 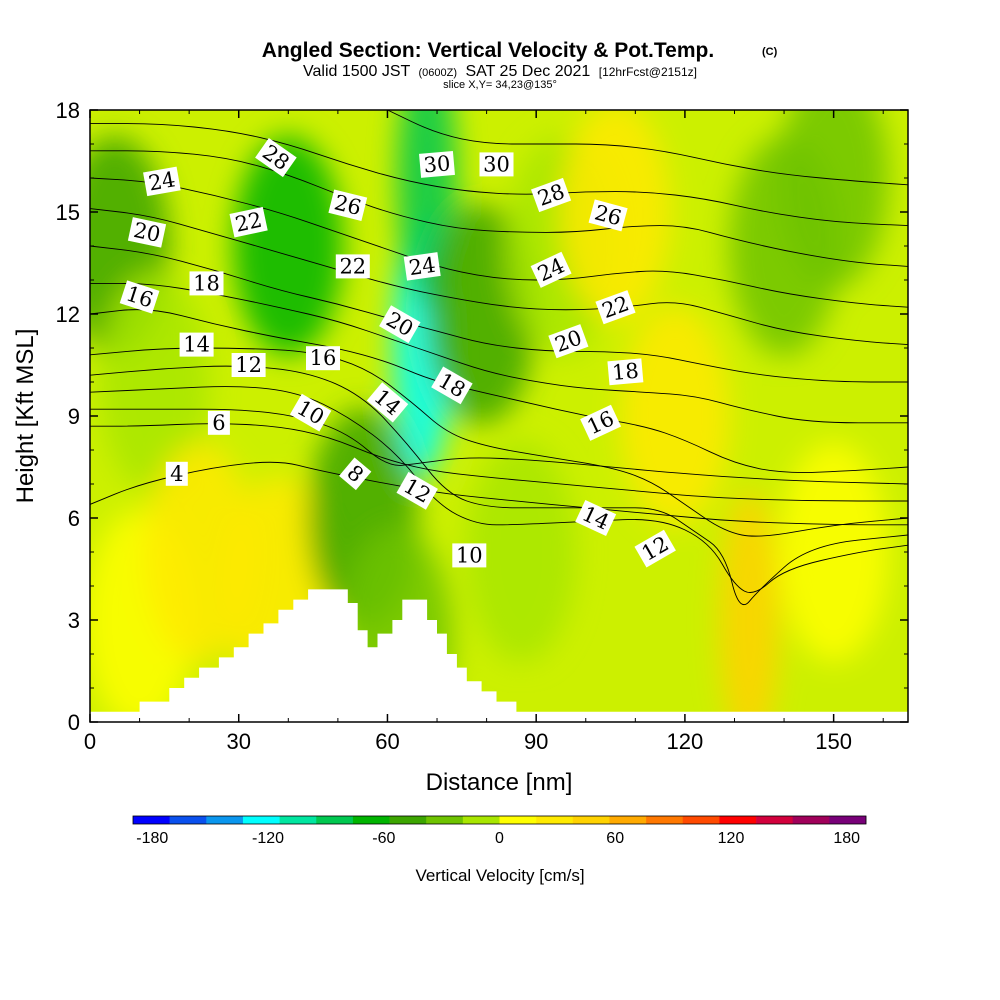 I want to click on contour-label-4: 14, so click(x=196, y=344).